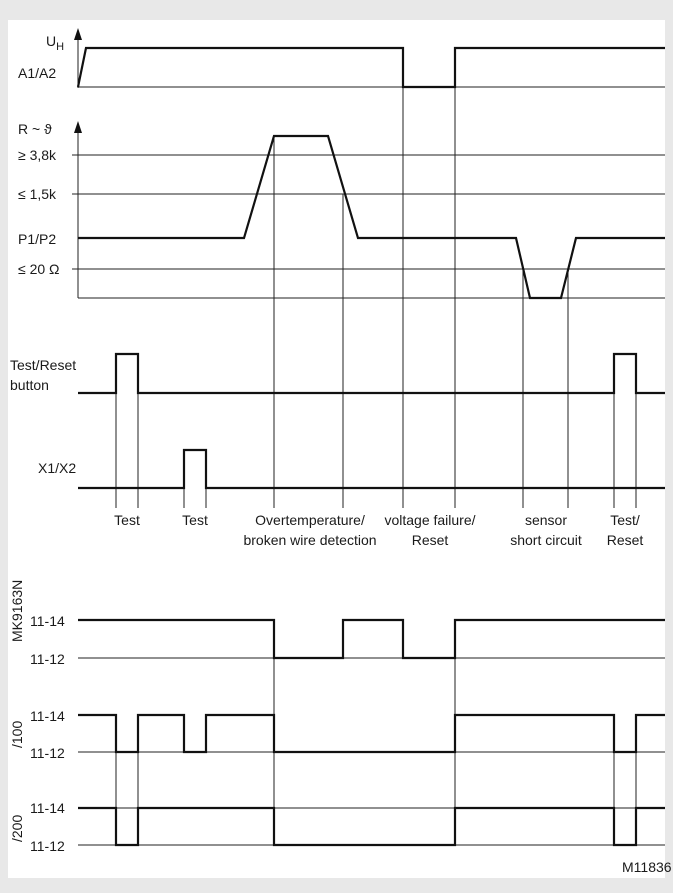 The image size is (673, 893). I want to click on test-reset-label-line1: Test/Reset, so click(43, 365).